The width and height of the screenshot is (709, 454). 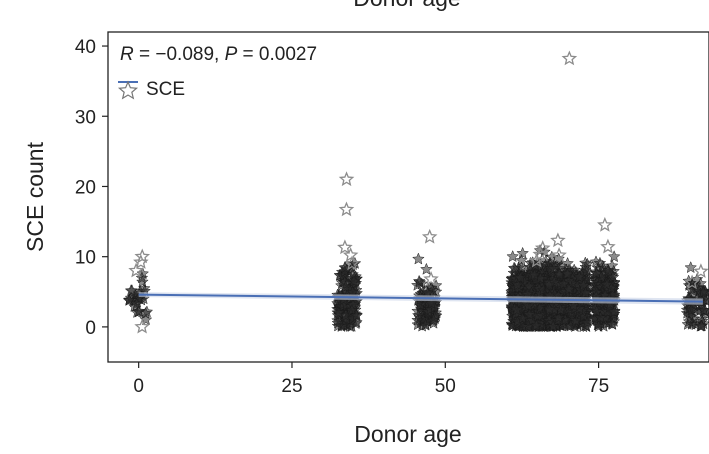 What do you see at coordinates (371, 379) in the screenshot?
I see `x-axis: 0 25 50 75` at bounding box center [371, 379].